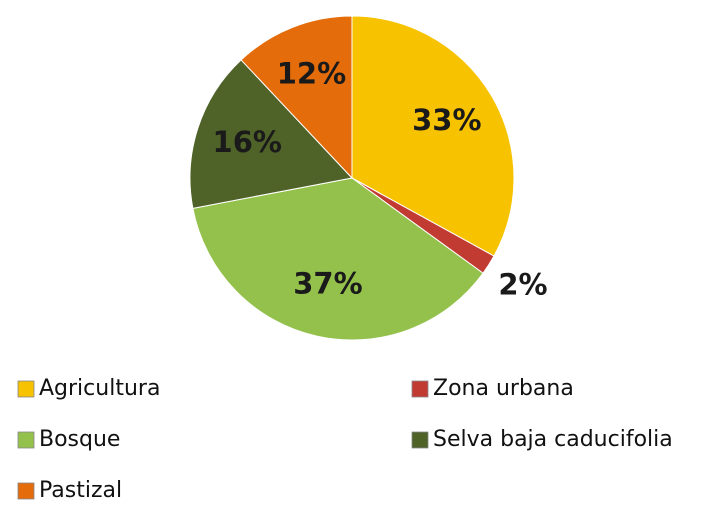 The image size is (711, 514). Describe the element at coordinates (79, 439) in the screenshot. I see `legend-label: Bosque` at that location.